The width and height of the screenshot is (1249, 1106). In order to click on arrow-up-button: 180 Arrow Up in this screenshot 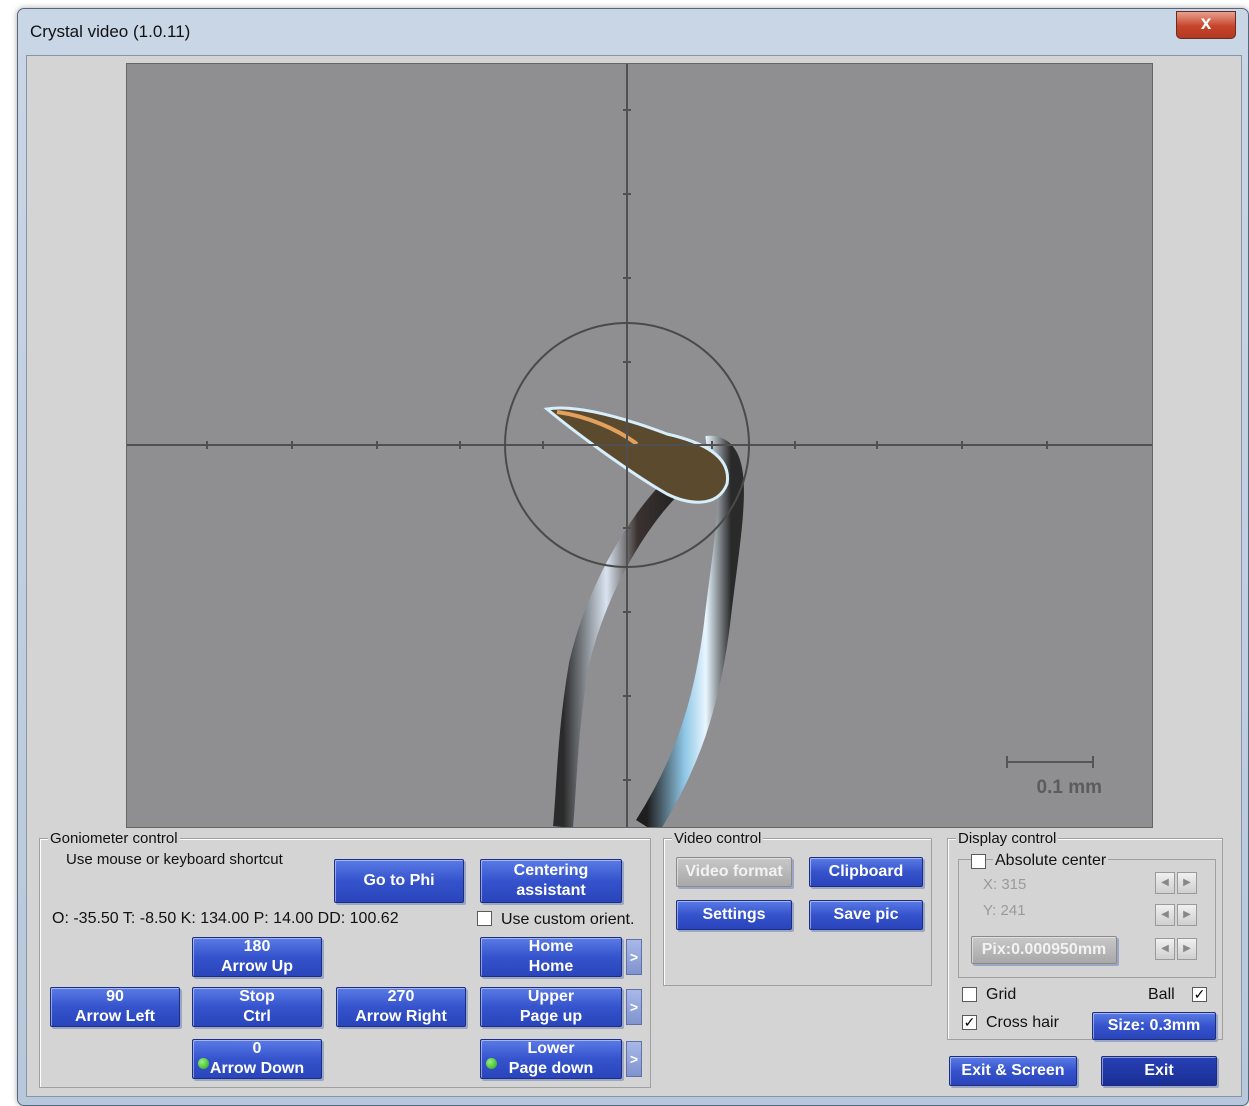, I will do `click(257, 957)`.